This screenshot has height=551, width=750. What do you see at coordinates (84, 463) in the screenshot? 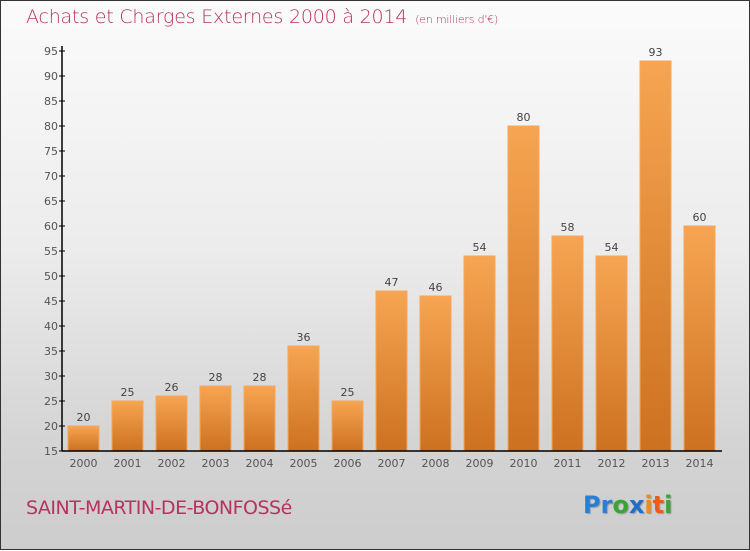
I see `x-tick-label-2000: 2000` at bounding box center [84, 463].